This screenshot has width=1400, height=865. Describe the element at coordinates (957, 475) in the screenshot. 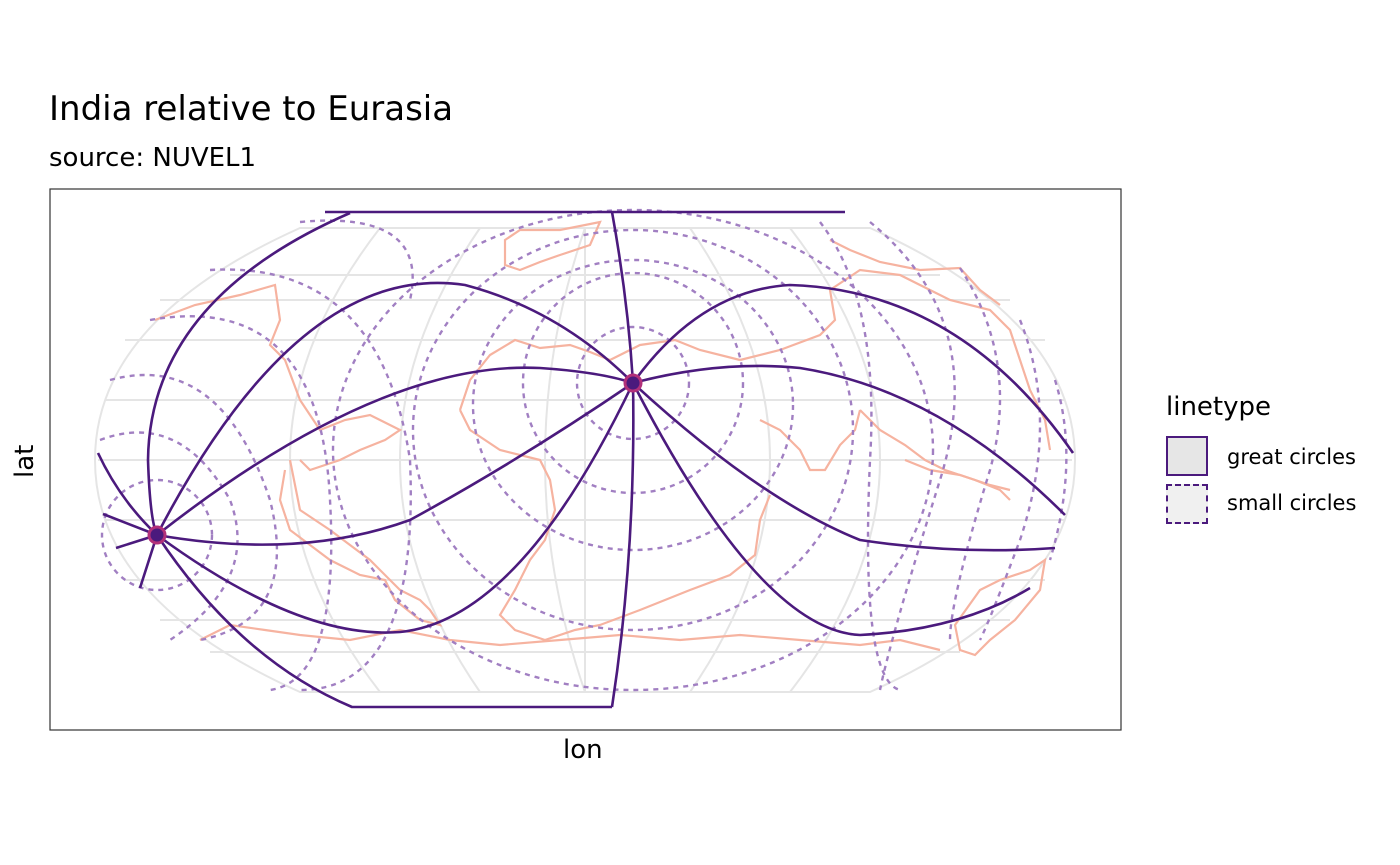

I see `coastline-indonesia` at that location.